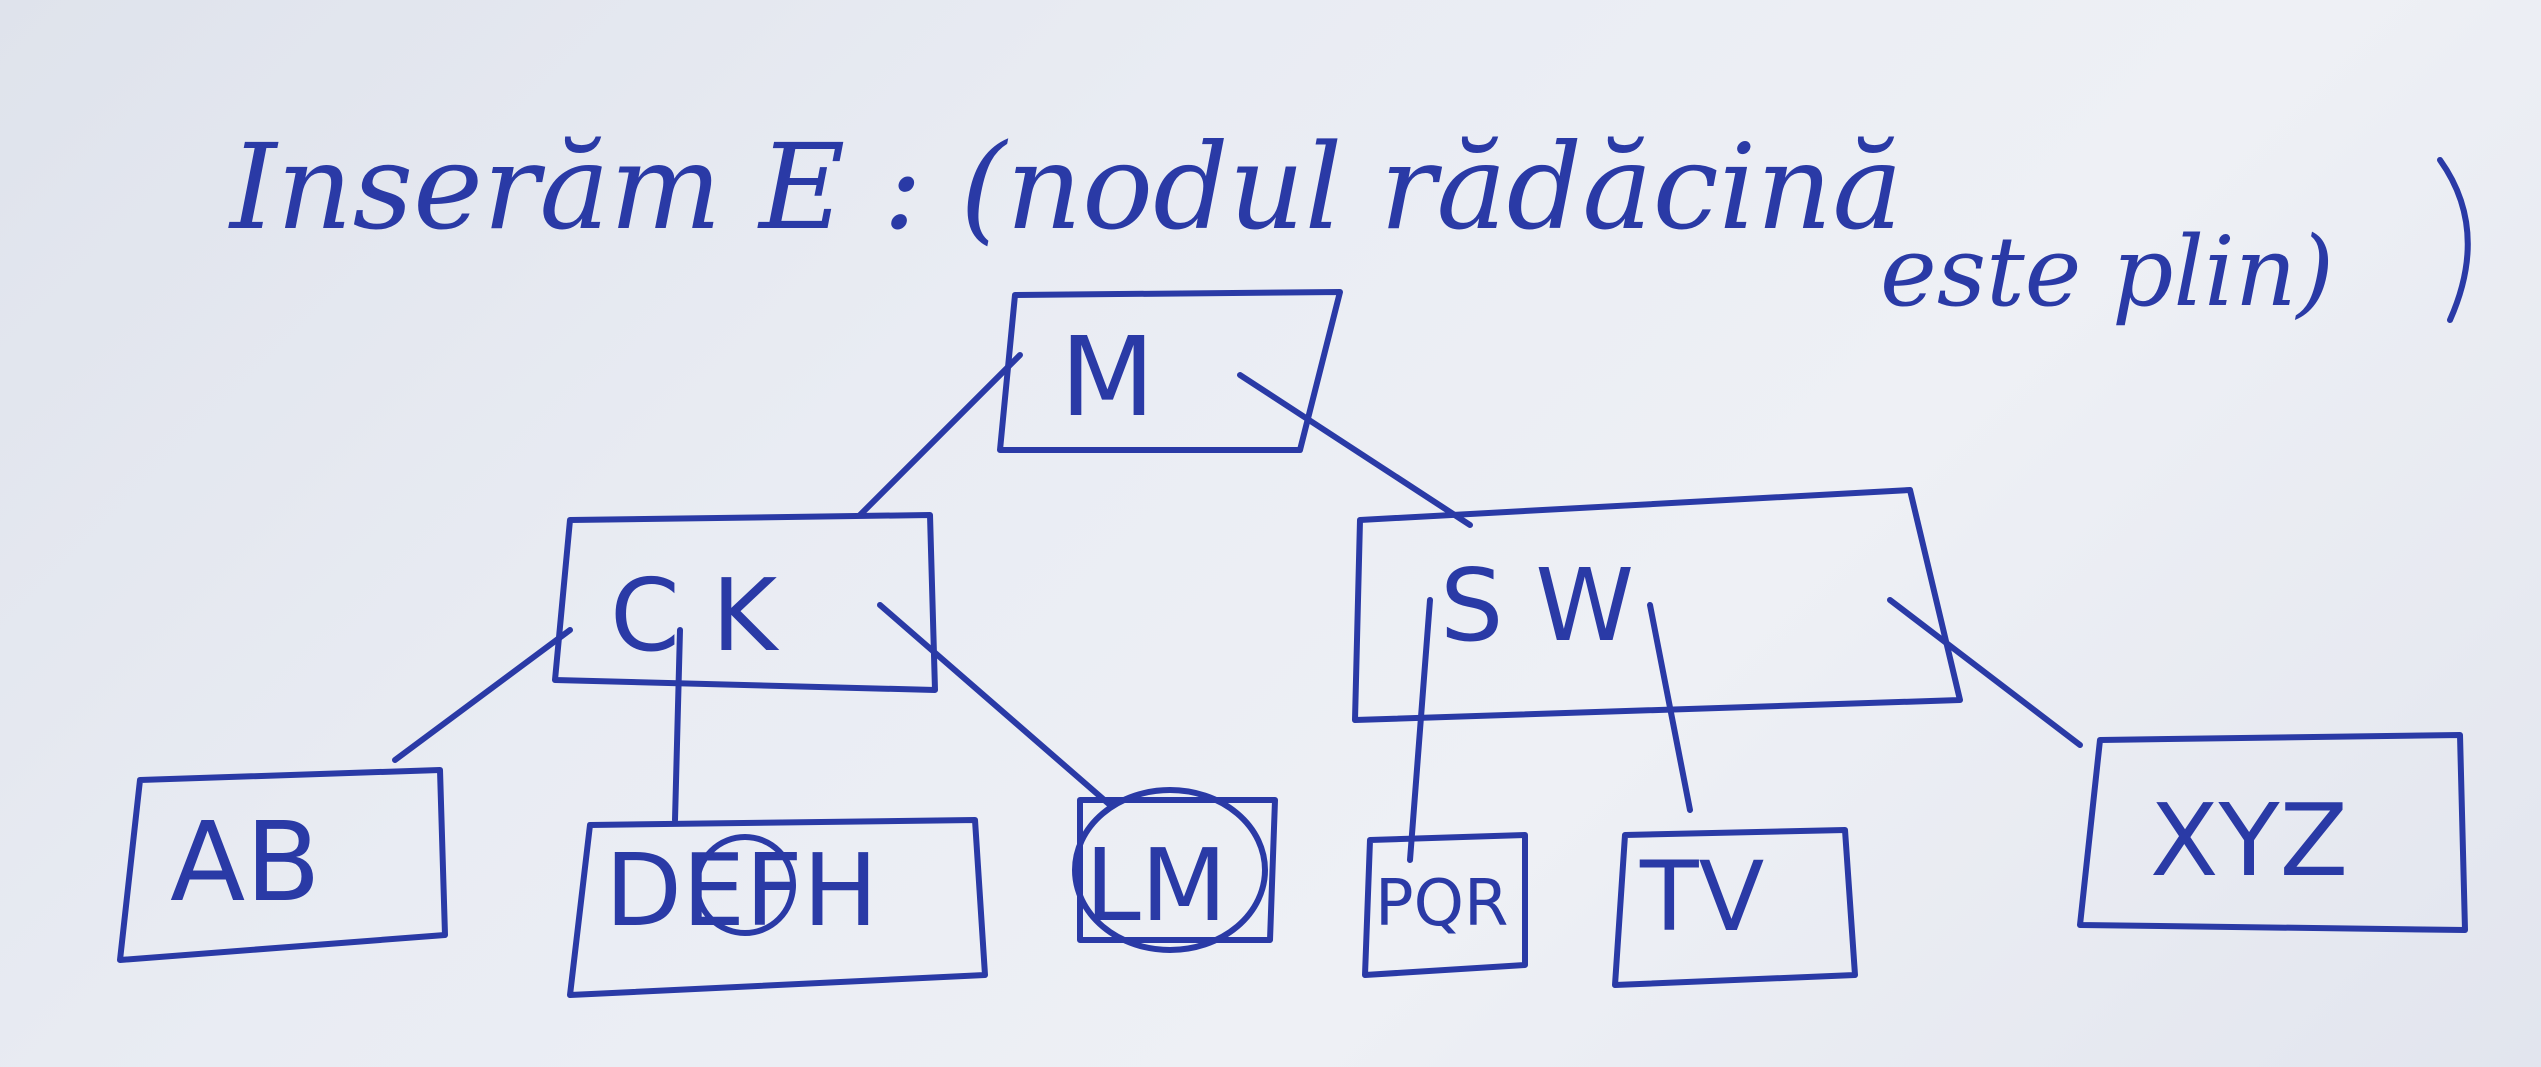 Image resolution: width=2541 pixels, height=1067 pixels. Describe the element at coordinates (2454, 240) in the screenshot. I see `closing-paren` at that location.